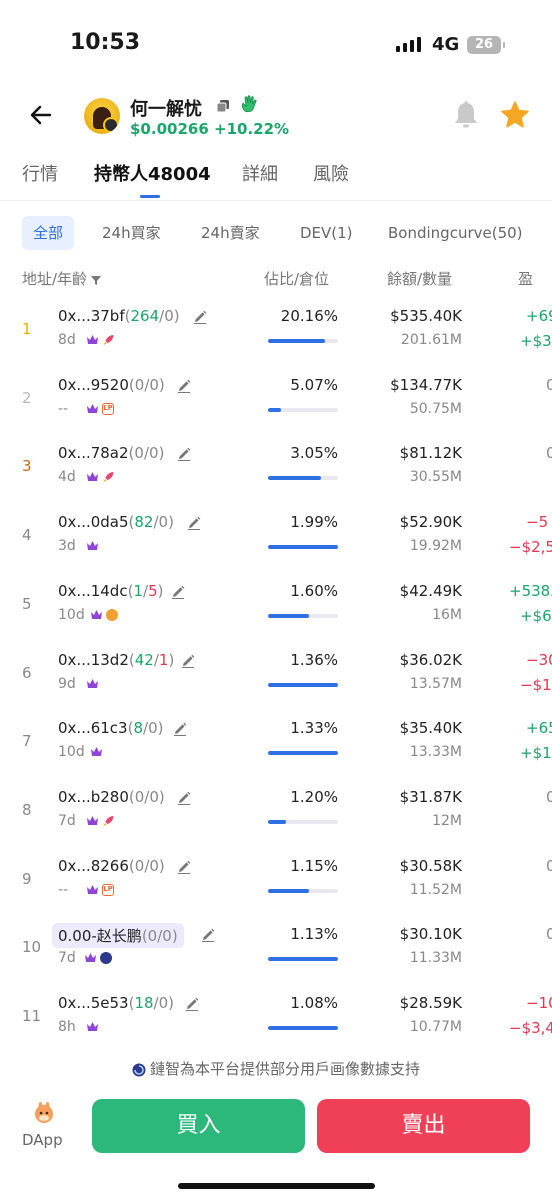  What do you see at coordinates (447, 614) in the screenshot?
I see `holder-quantity: 16M` at bounding box center [447, 614].